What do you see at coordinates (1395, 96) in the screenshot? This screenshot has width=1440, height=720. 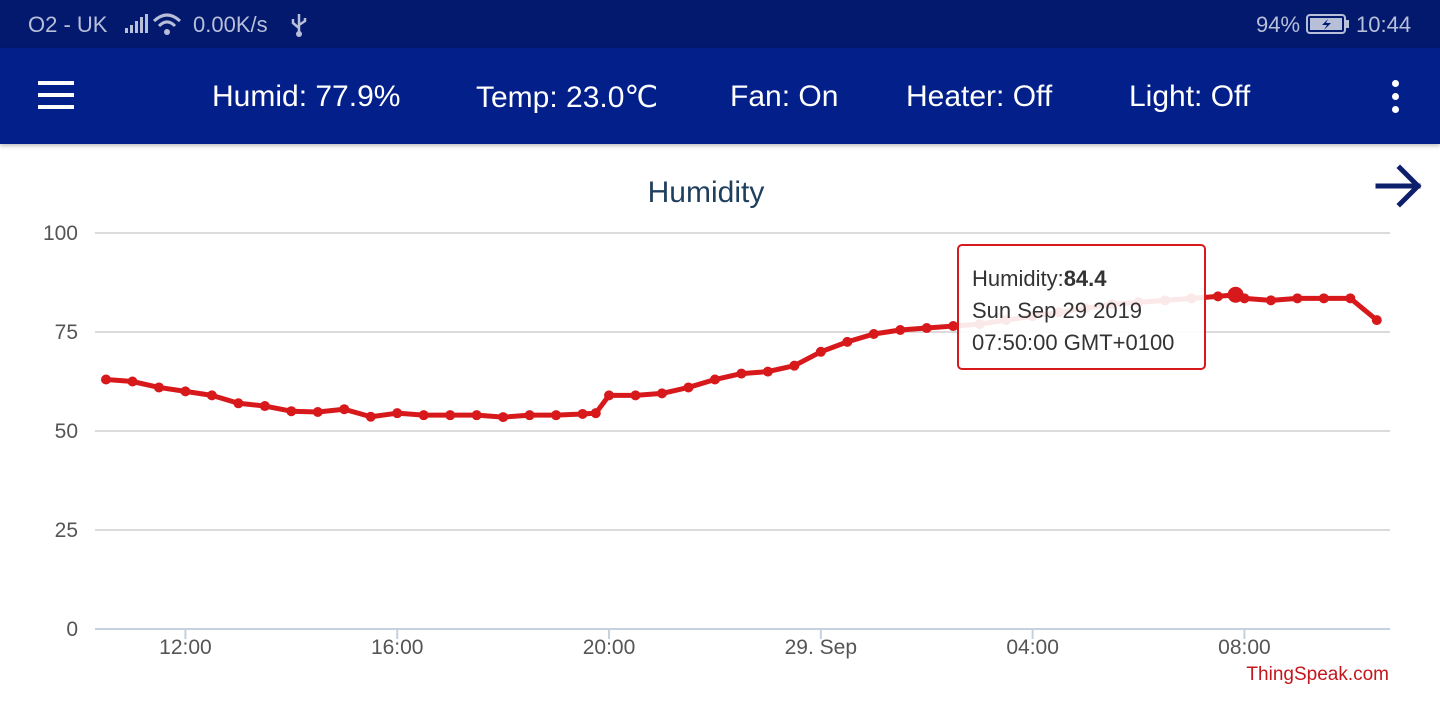 I see `overflow-icon` at bounding box center [1395, 96].